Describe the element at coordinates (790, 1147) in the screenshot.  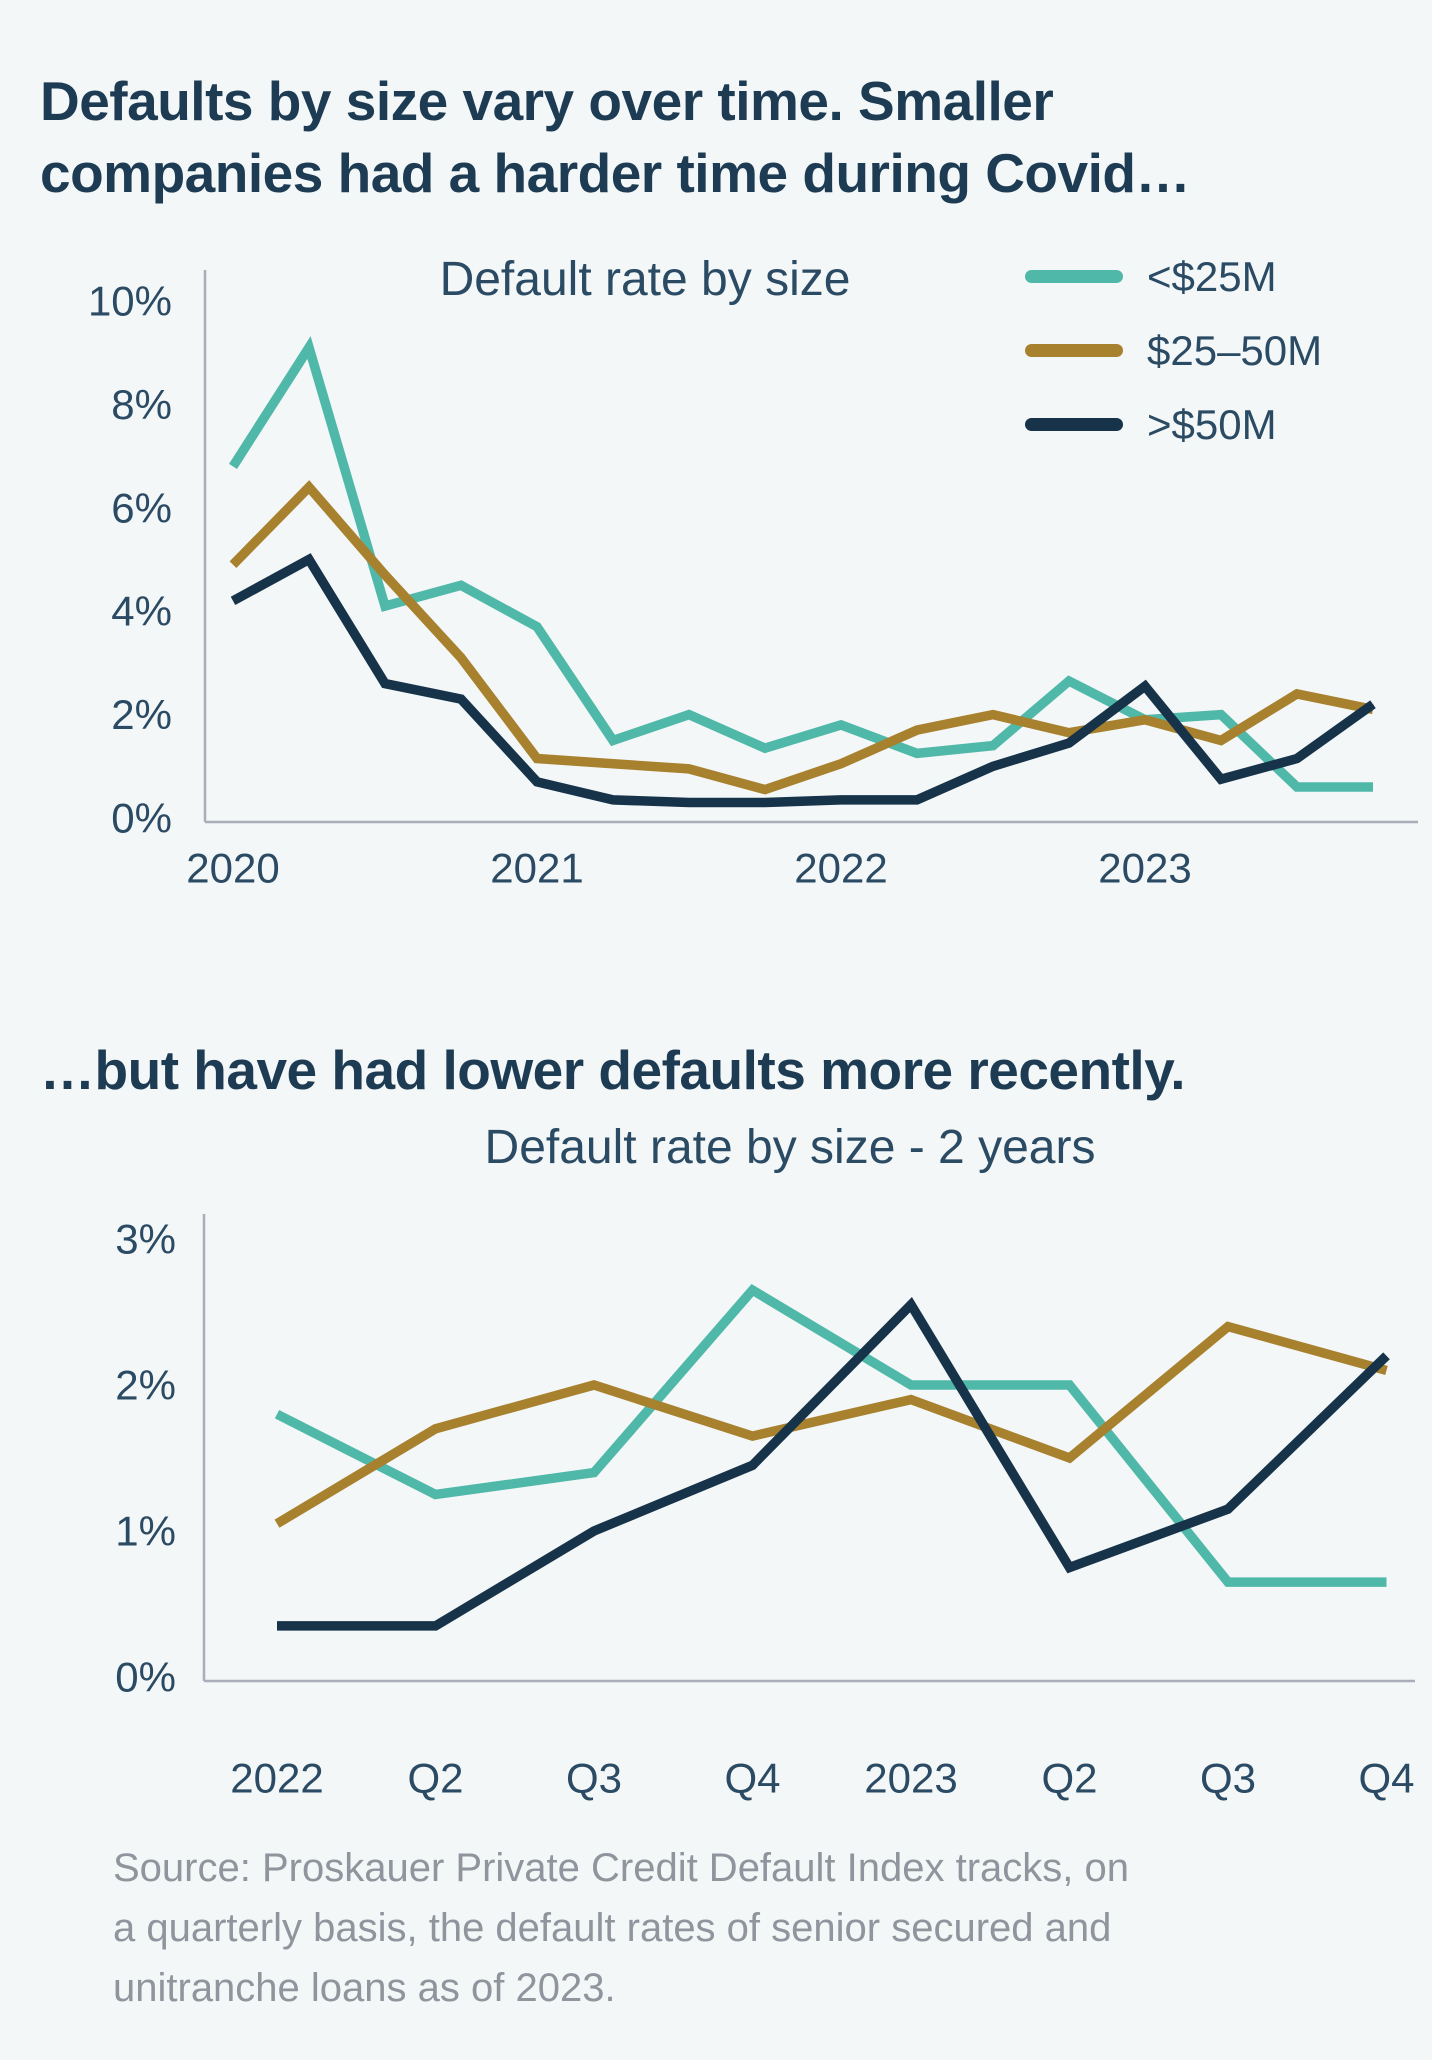
I see `chart2-title: Default rate by size - 2 years` at that location.